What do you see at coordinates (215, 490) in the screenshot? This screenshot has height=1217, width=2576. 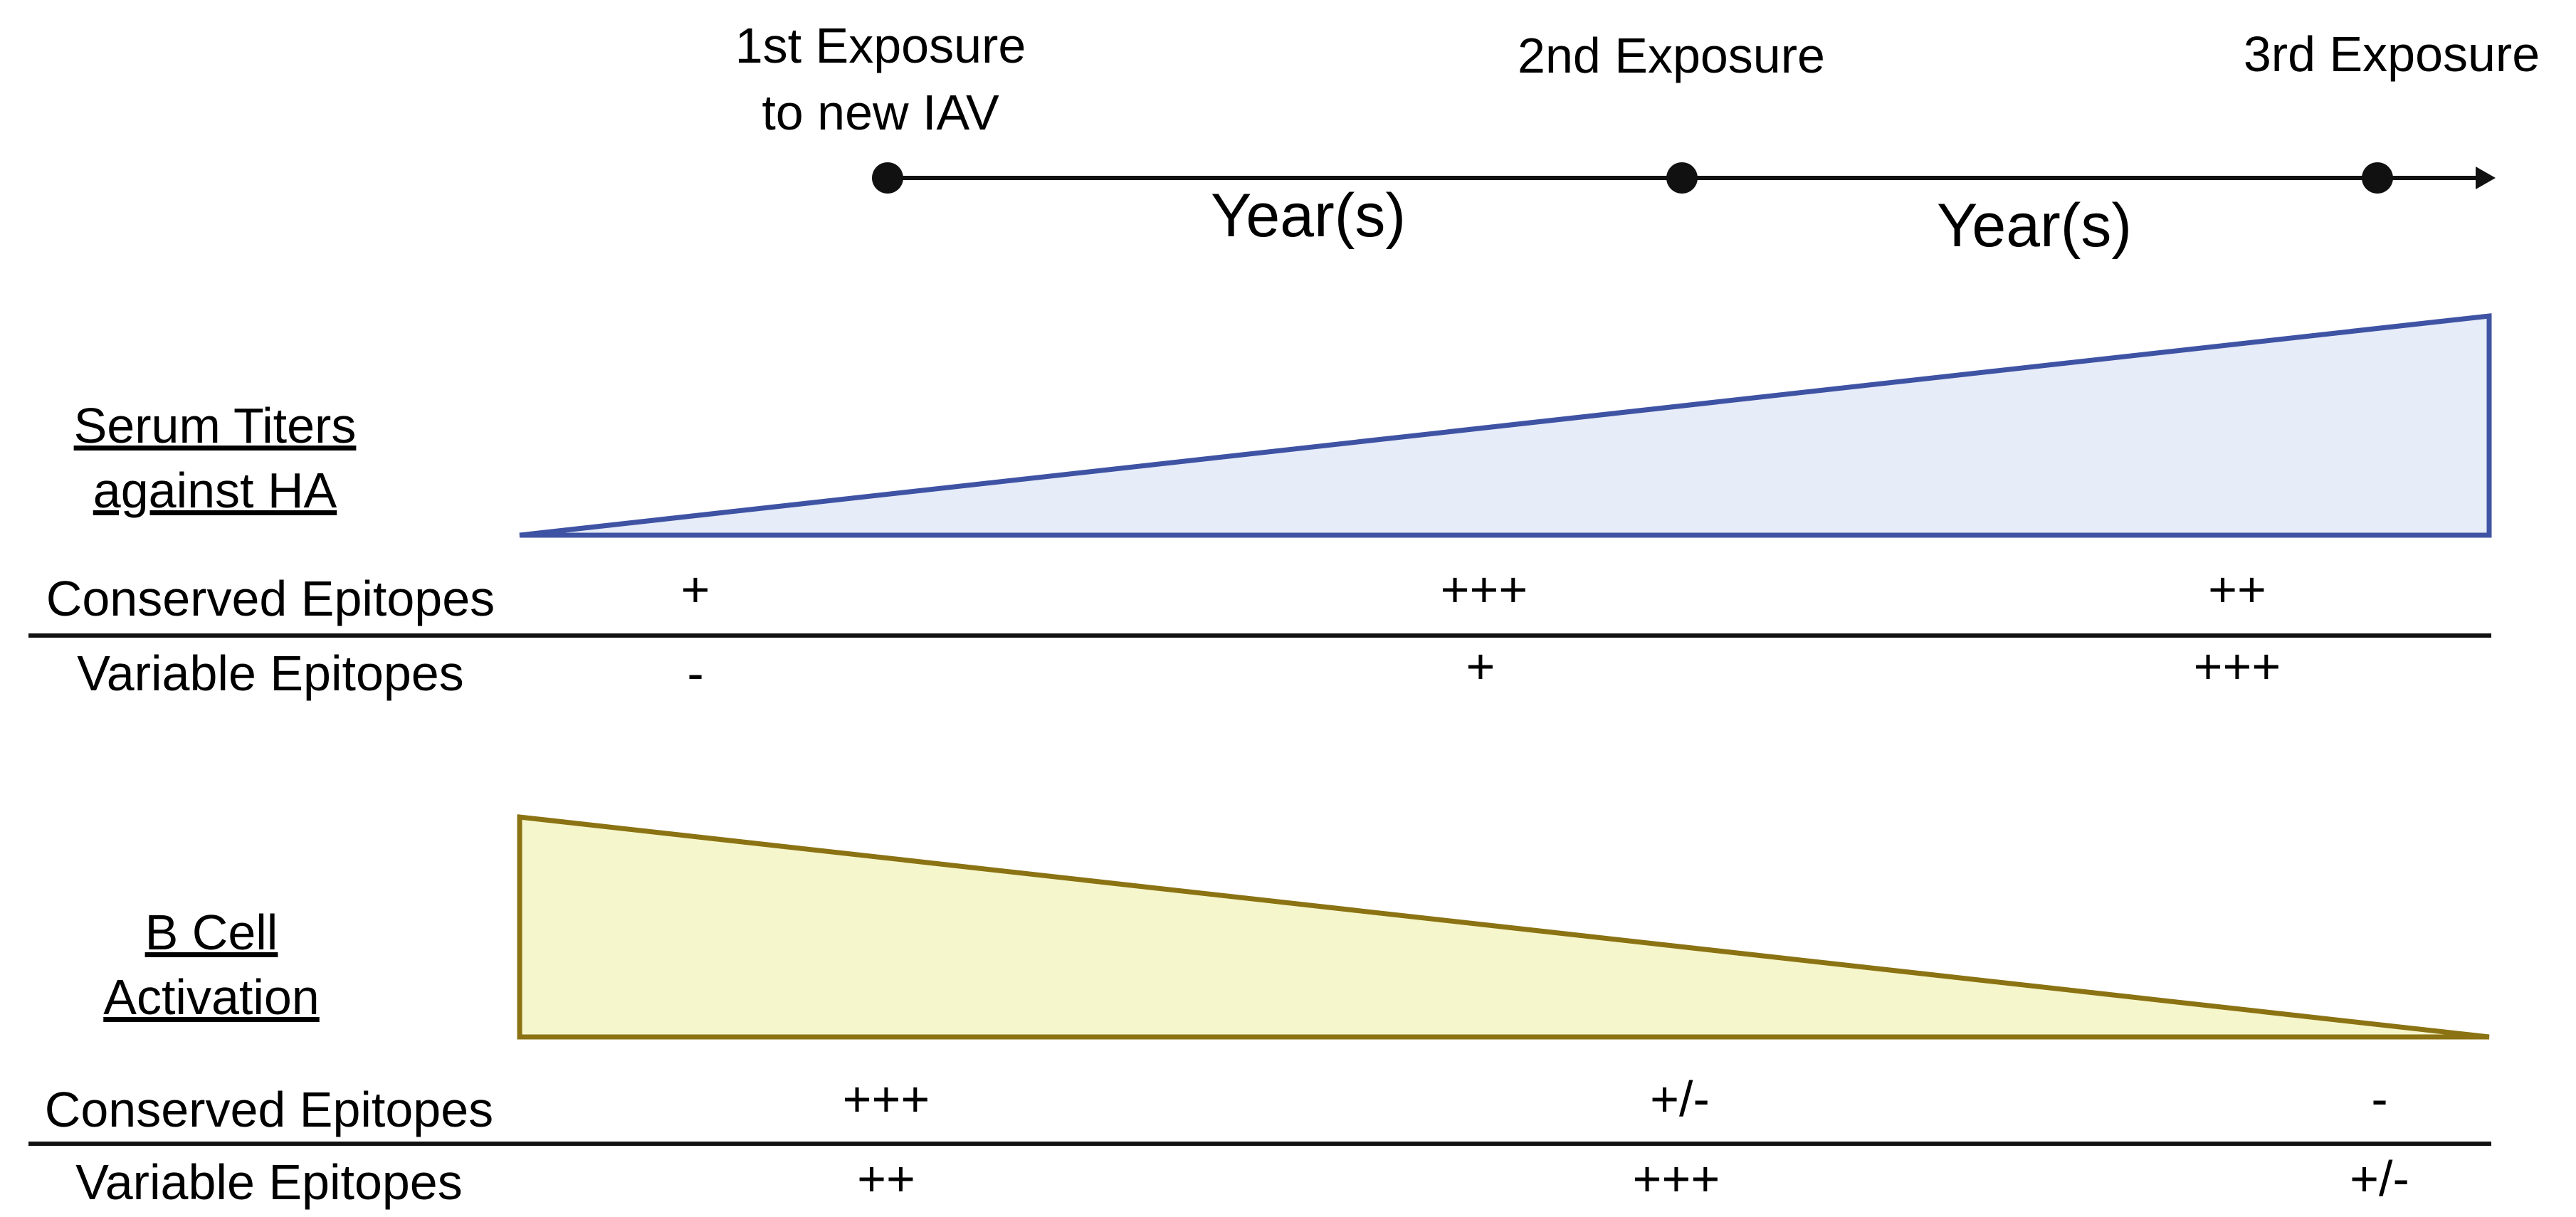 I see `serum-titers-label-line2: against HA` at bounding box center [215, 490].